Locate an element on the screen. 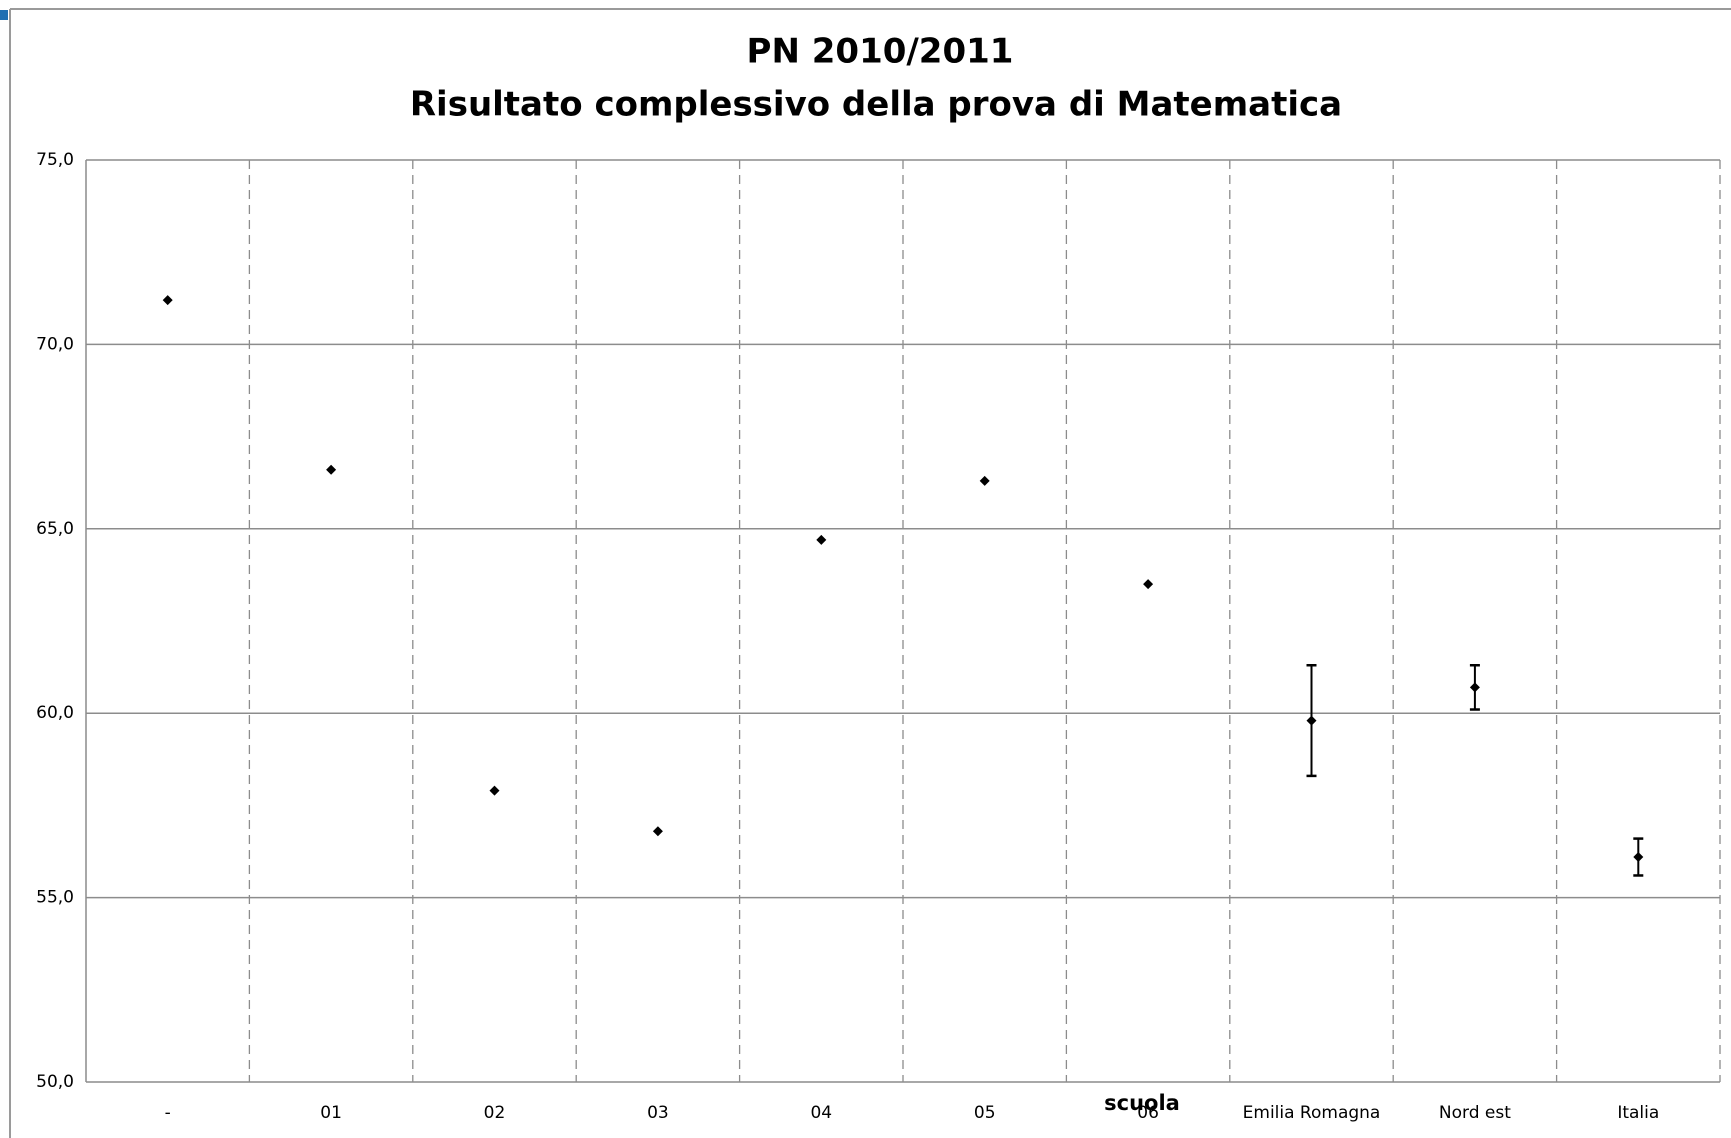 The image size is (1731, 1138). corner-decor is located at coordinates (4, 15).